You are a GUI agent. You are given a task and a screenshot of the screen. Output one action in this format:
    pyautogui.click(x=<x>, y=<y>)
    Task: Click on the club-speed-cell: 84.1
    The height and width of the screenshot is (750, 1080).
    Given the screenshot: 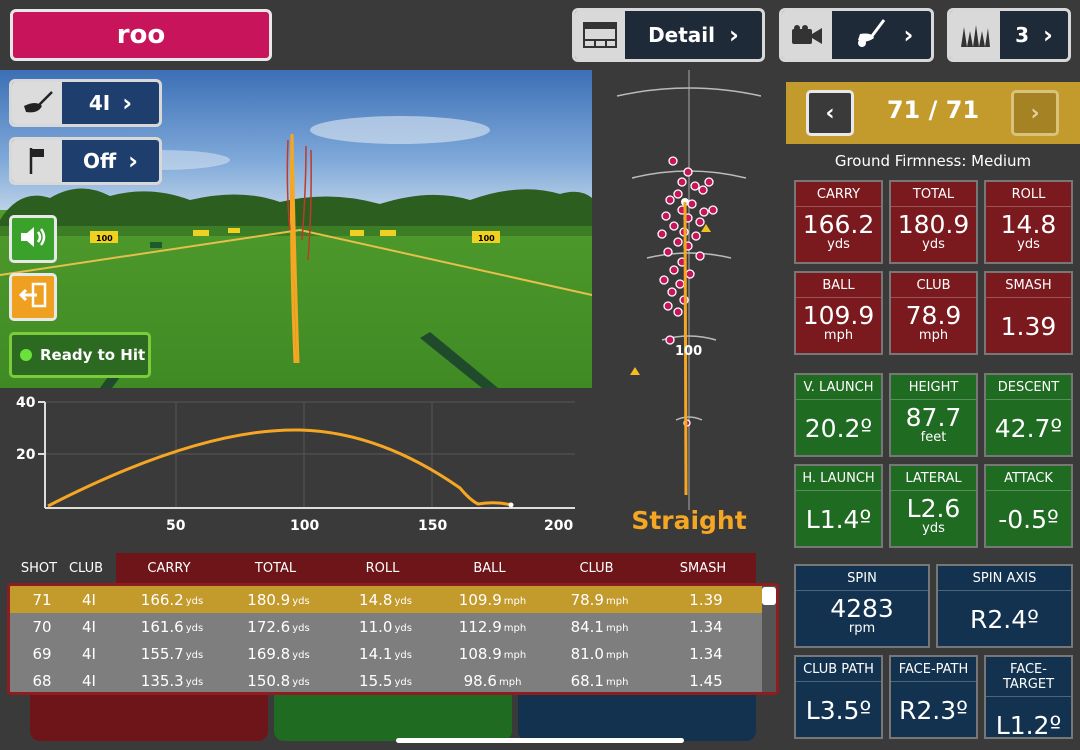 What is the action you would take?
    pyautogui.click(x=587, y=626)
    